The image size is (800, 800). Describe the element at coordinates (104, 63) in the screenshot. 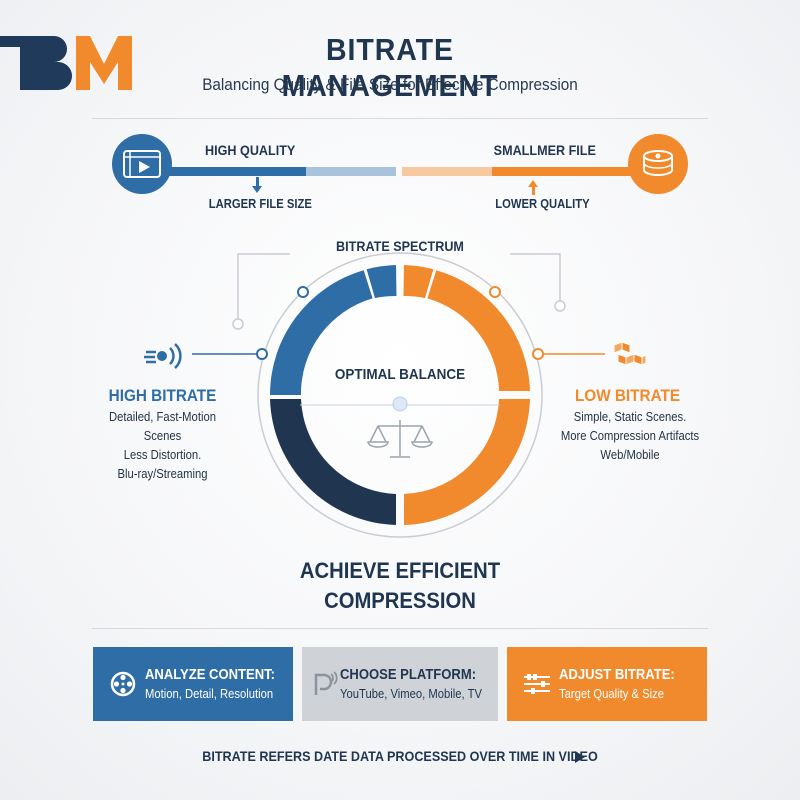

I see `logo-m` at that location.